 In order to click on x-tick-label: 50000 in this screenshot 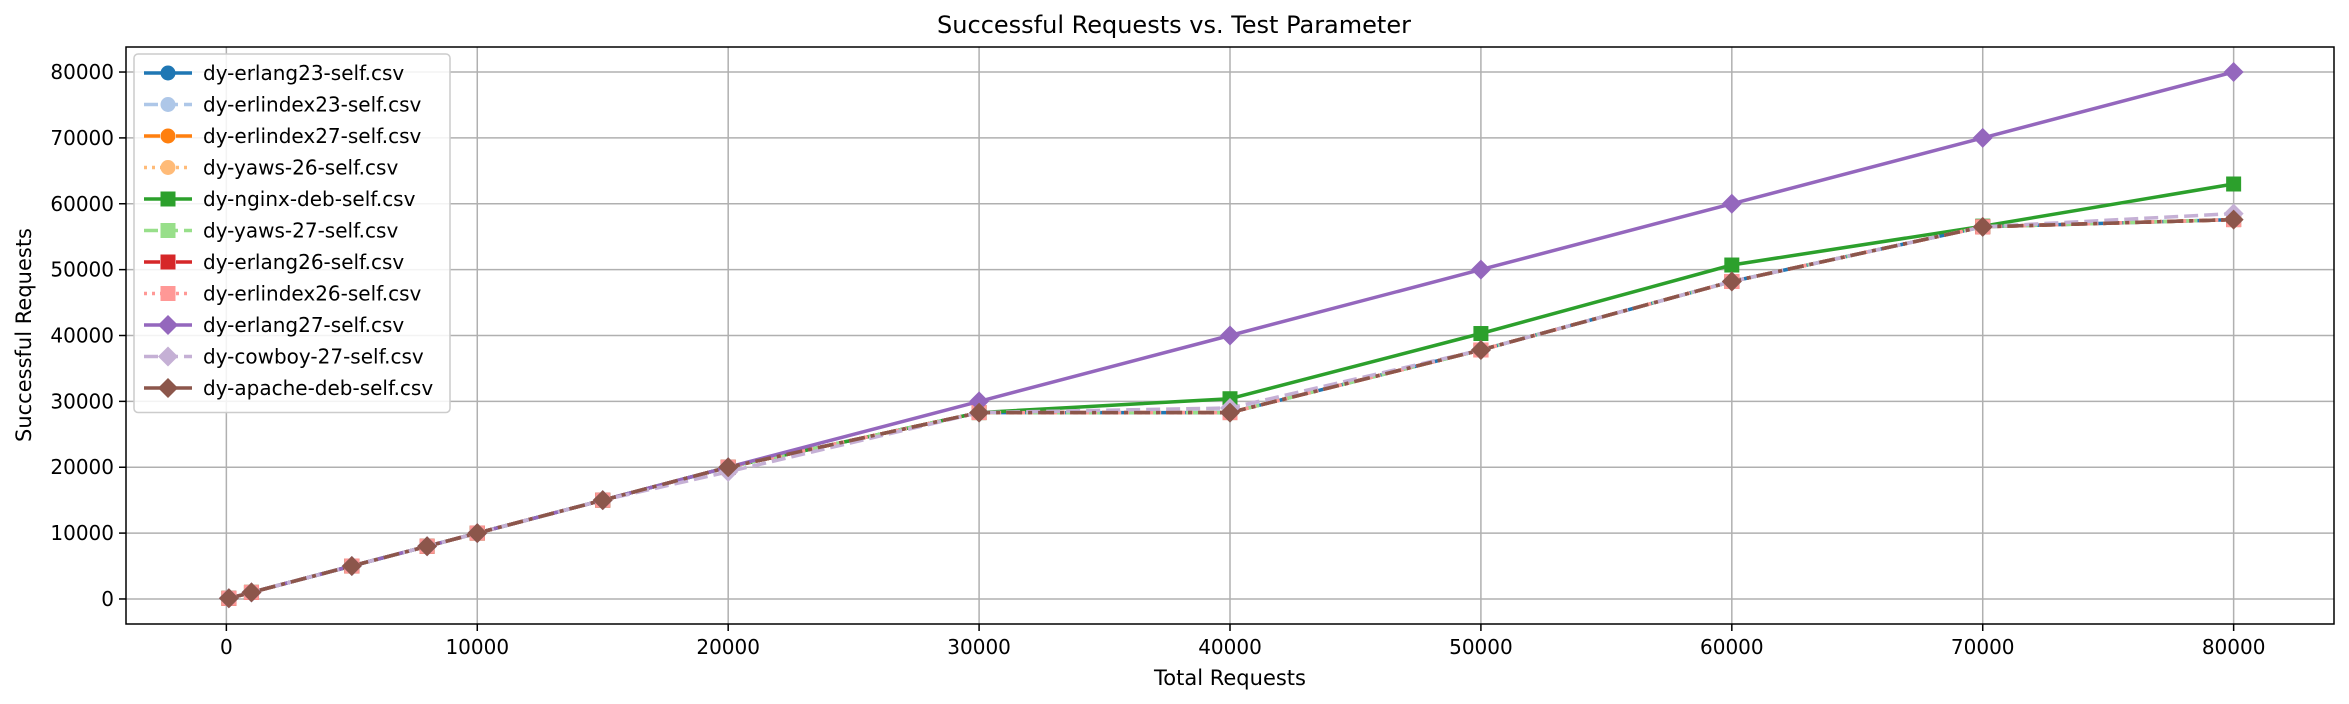, I will do `click(1481, 647)`.